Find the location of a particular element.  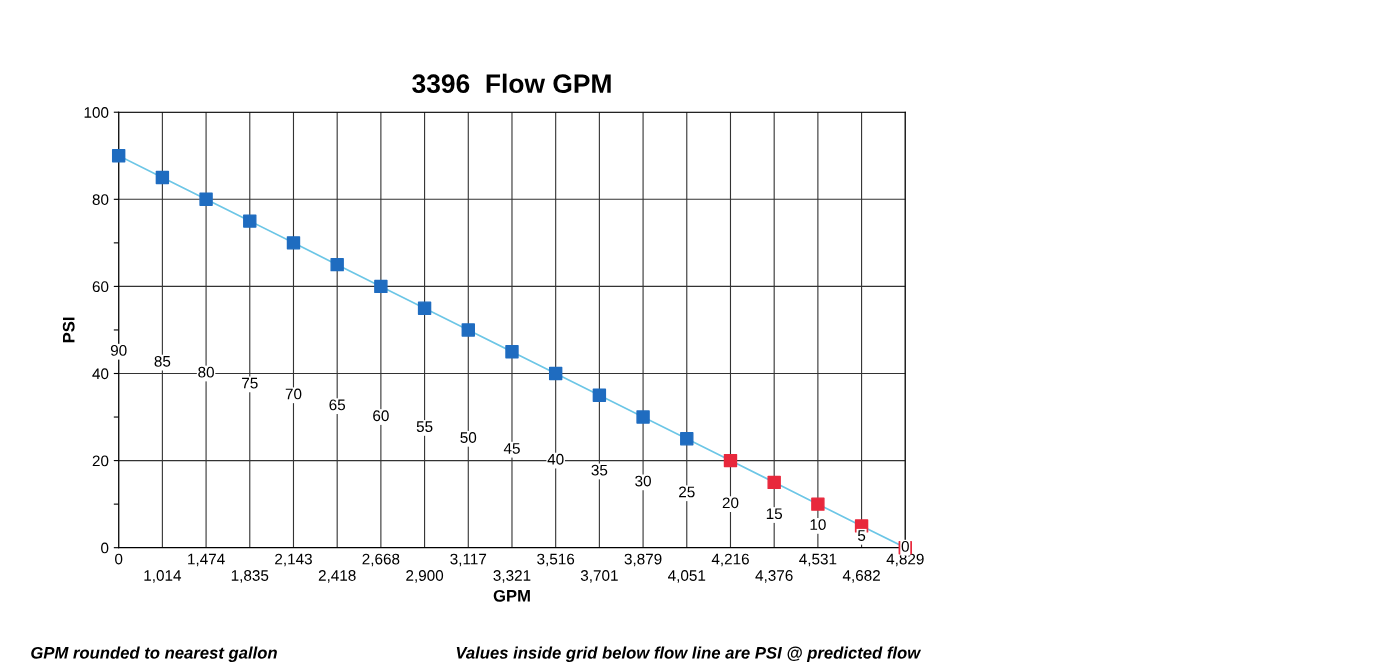

annotation: 15 is located at coordinates (774, 514).